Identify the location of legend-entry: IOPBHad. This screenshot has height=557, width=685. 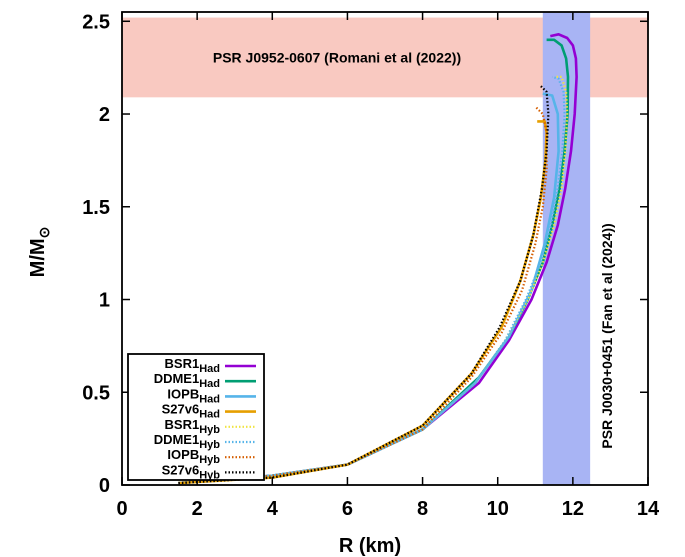
(193, 395).